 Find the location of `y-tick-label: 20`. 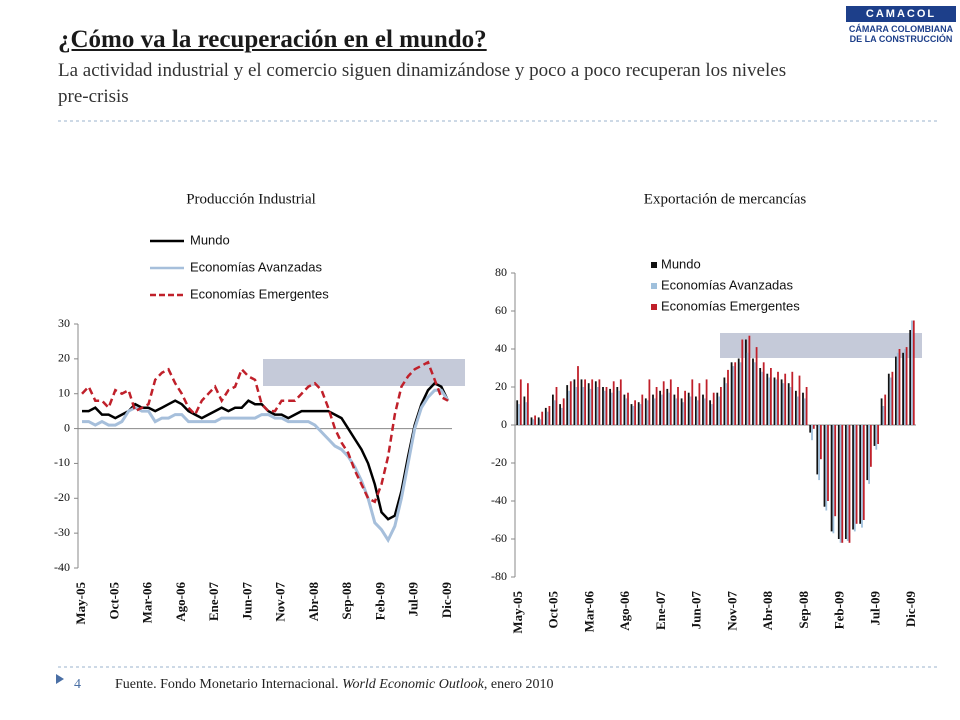

y-tick-label: 20 is located at coordinates (501, 386).